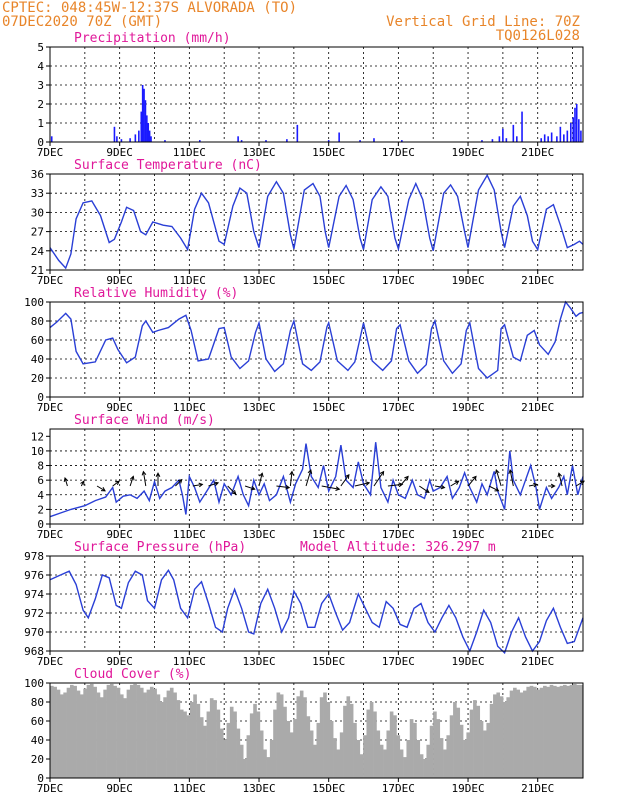 This screenshot has width=618, height=805. I want to click on header-grid-line: Vertical Grid Line: 70Z, so click(483, 22).